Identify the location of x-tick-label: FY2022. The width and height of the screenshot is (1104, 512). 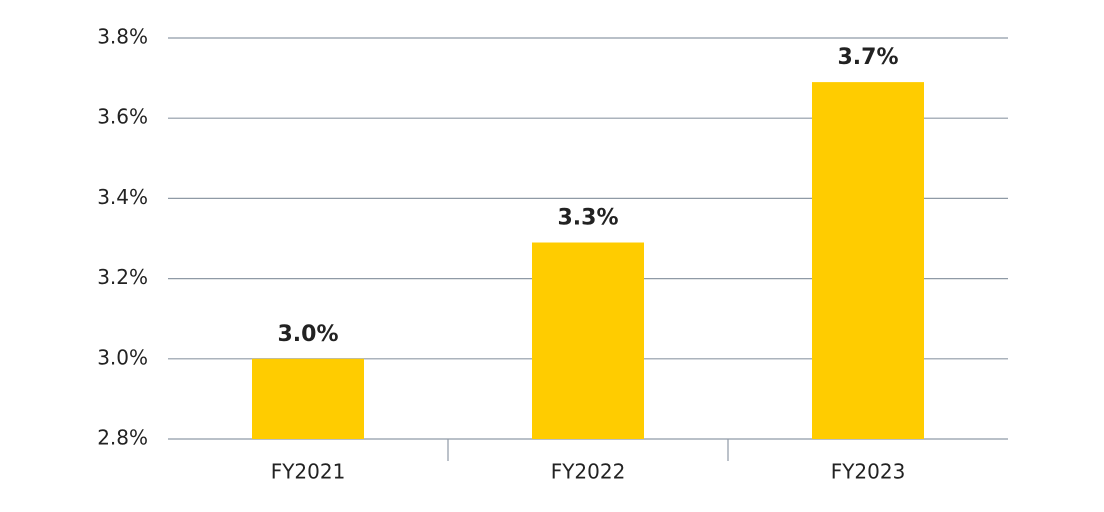
(588, 472).